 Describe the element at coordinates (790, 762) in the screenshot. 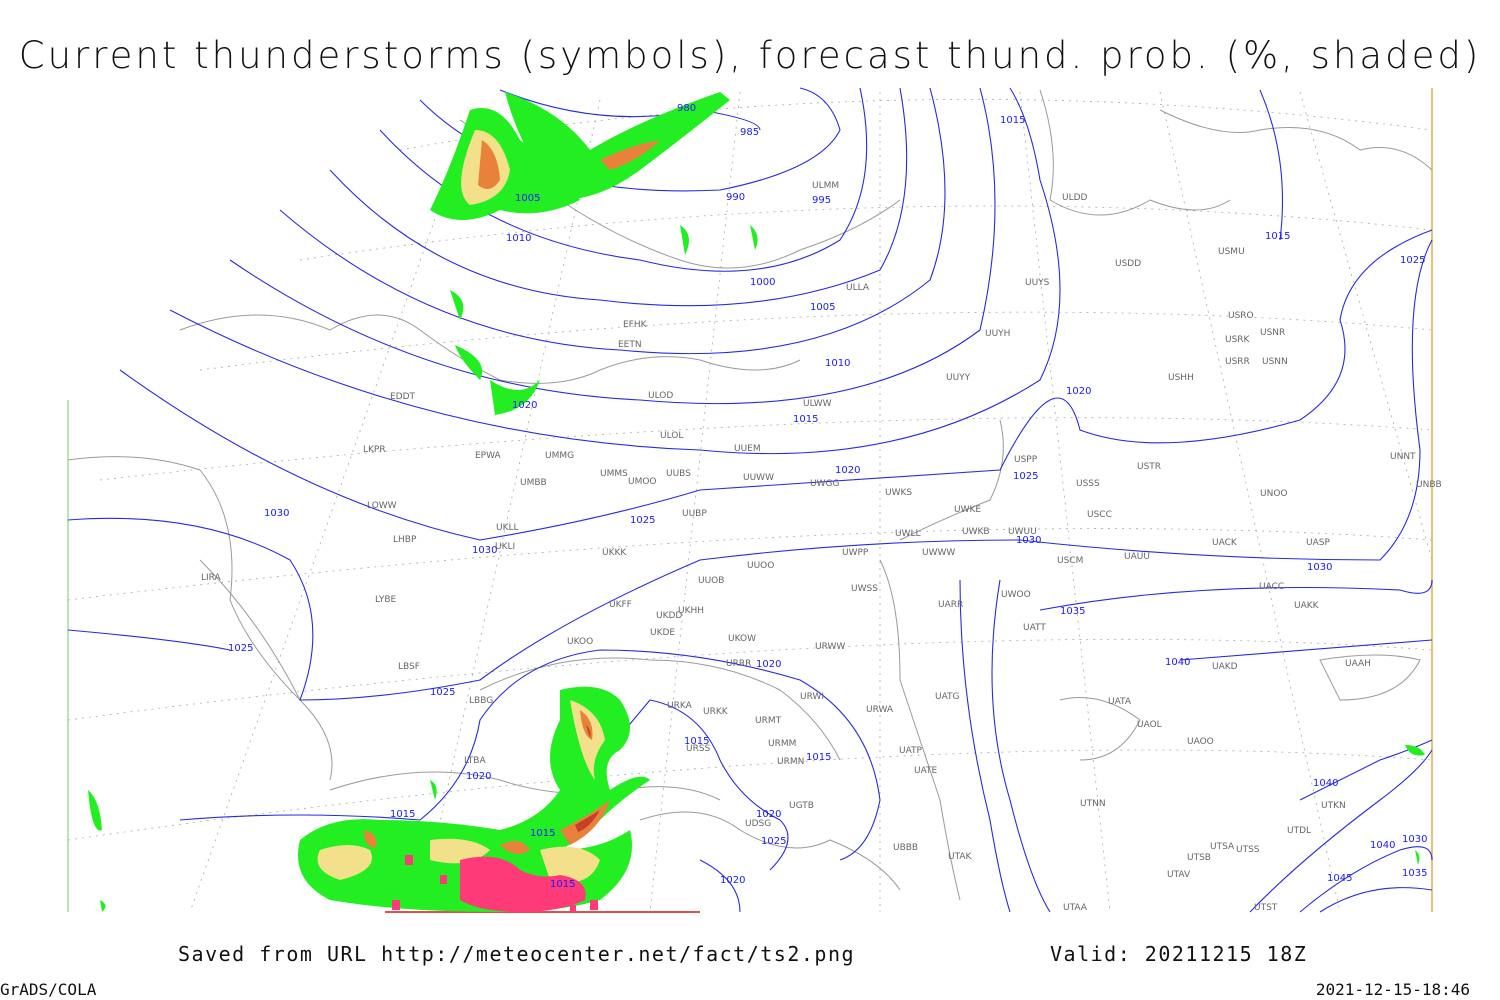

I see `station-code: URMN` at that location.